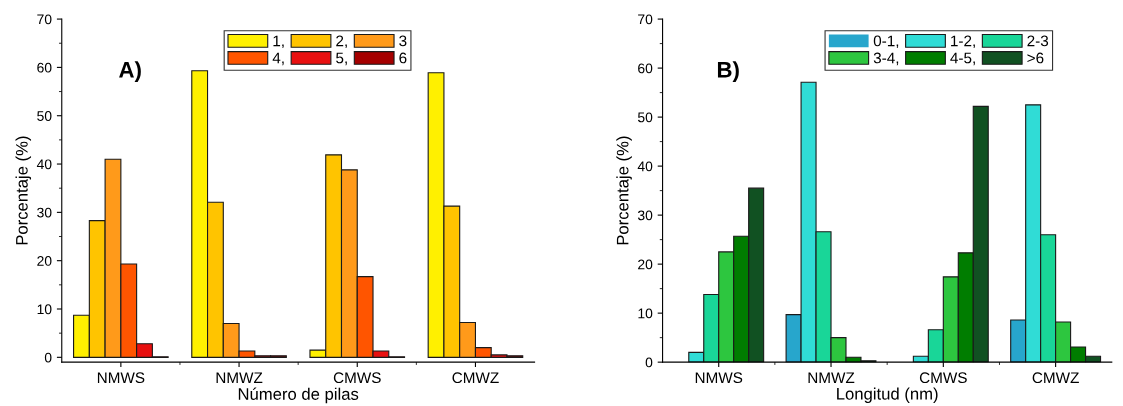 Image resolution: width=1123 pixels, height=406 pixels. Describe the element at coordinates (341, 59) in the screenshot. I see `legend-label: 5,` at that location.